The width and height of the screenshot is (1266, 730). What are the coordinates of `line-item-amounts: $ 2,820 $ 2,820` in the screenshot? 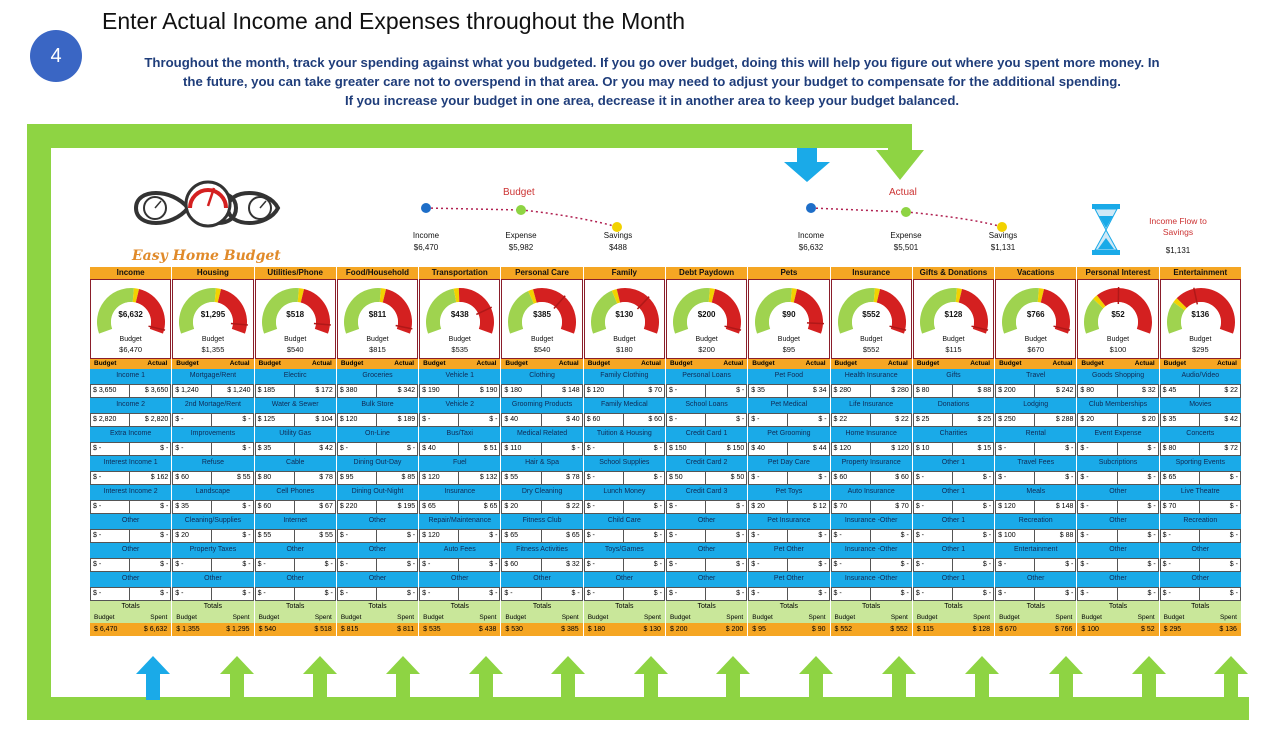 It's located at (131, 419).